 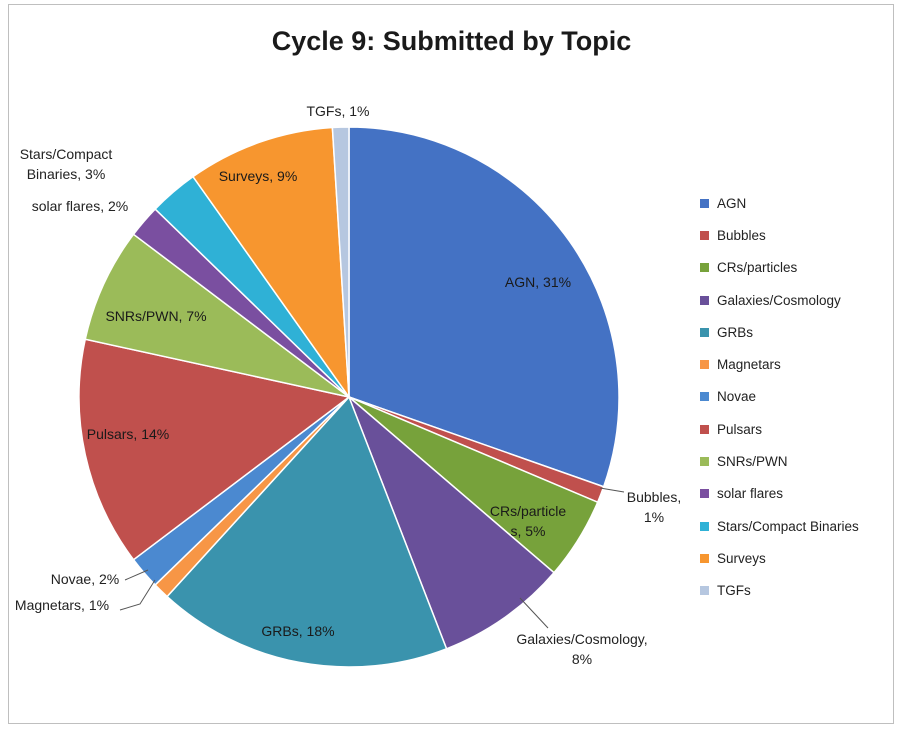 I want to click on legend-label: Novae, so click(x=737, y=397).